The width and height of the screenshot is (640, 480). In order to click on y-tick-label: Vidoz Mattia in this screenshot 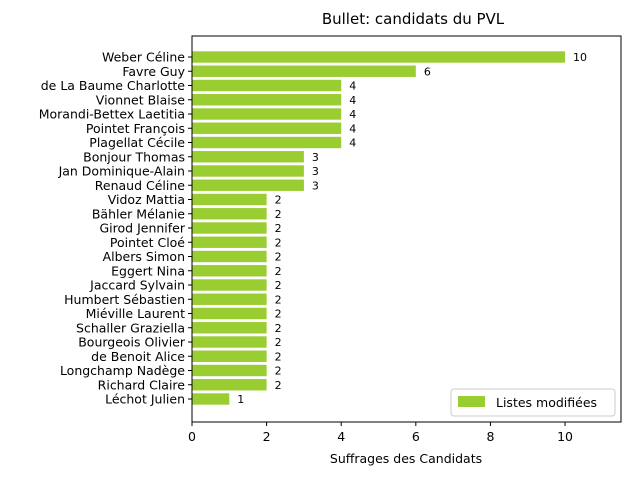, I will do `click(146, 199)`.